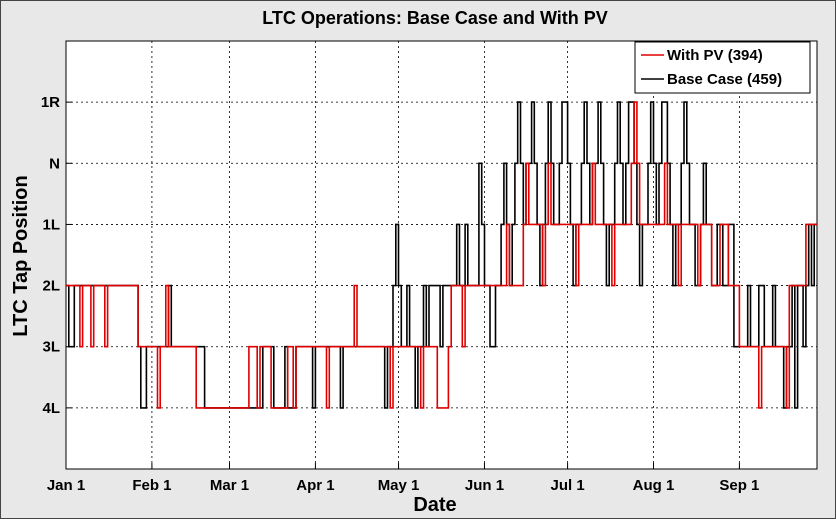  I want to click on chart-title: LTC Operations: Base Case and With PV, so click(435, 18).